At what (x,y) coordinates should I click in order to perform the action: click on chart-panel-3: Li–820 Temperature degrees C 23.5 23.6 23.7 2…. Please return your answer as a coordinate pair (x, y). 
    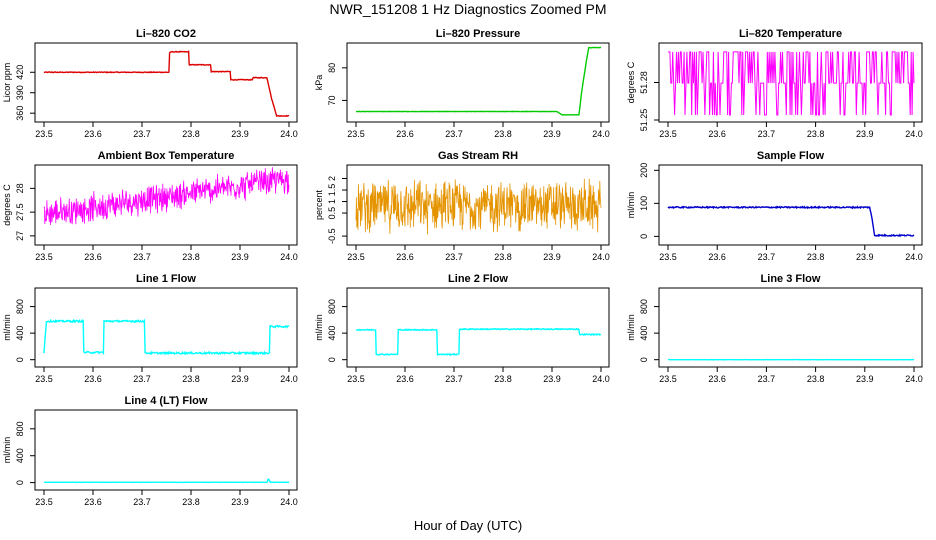
    Looking at the image, I should click on (774, 83).